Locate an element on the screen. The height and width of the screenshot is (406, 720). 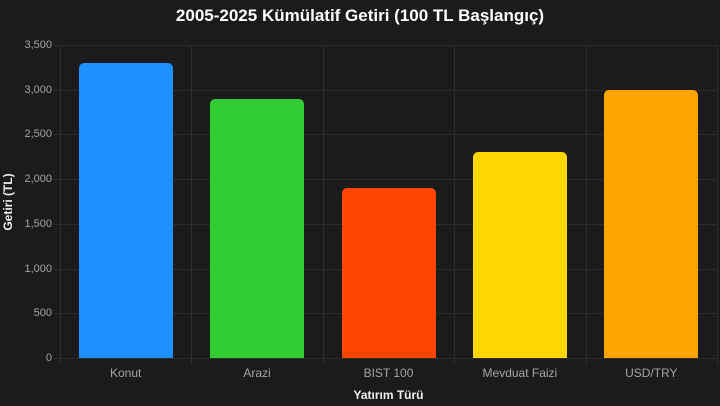
y-tick-label: 3,000 is located at coordinates (38, 89).